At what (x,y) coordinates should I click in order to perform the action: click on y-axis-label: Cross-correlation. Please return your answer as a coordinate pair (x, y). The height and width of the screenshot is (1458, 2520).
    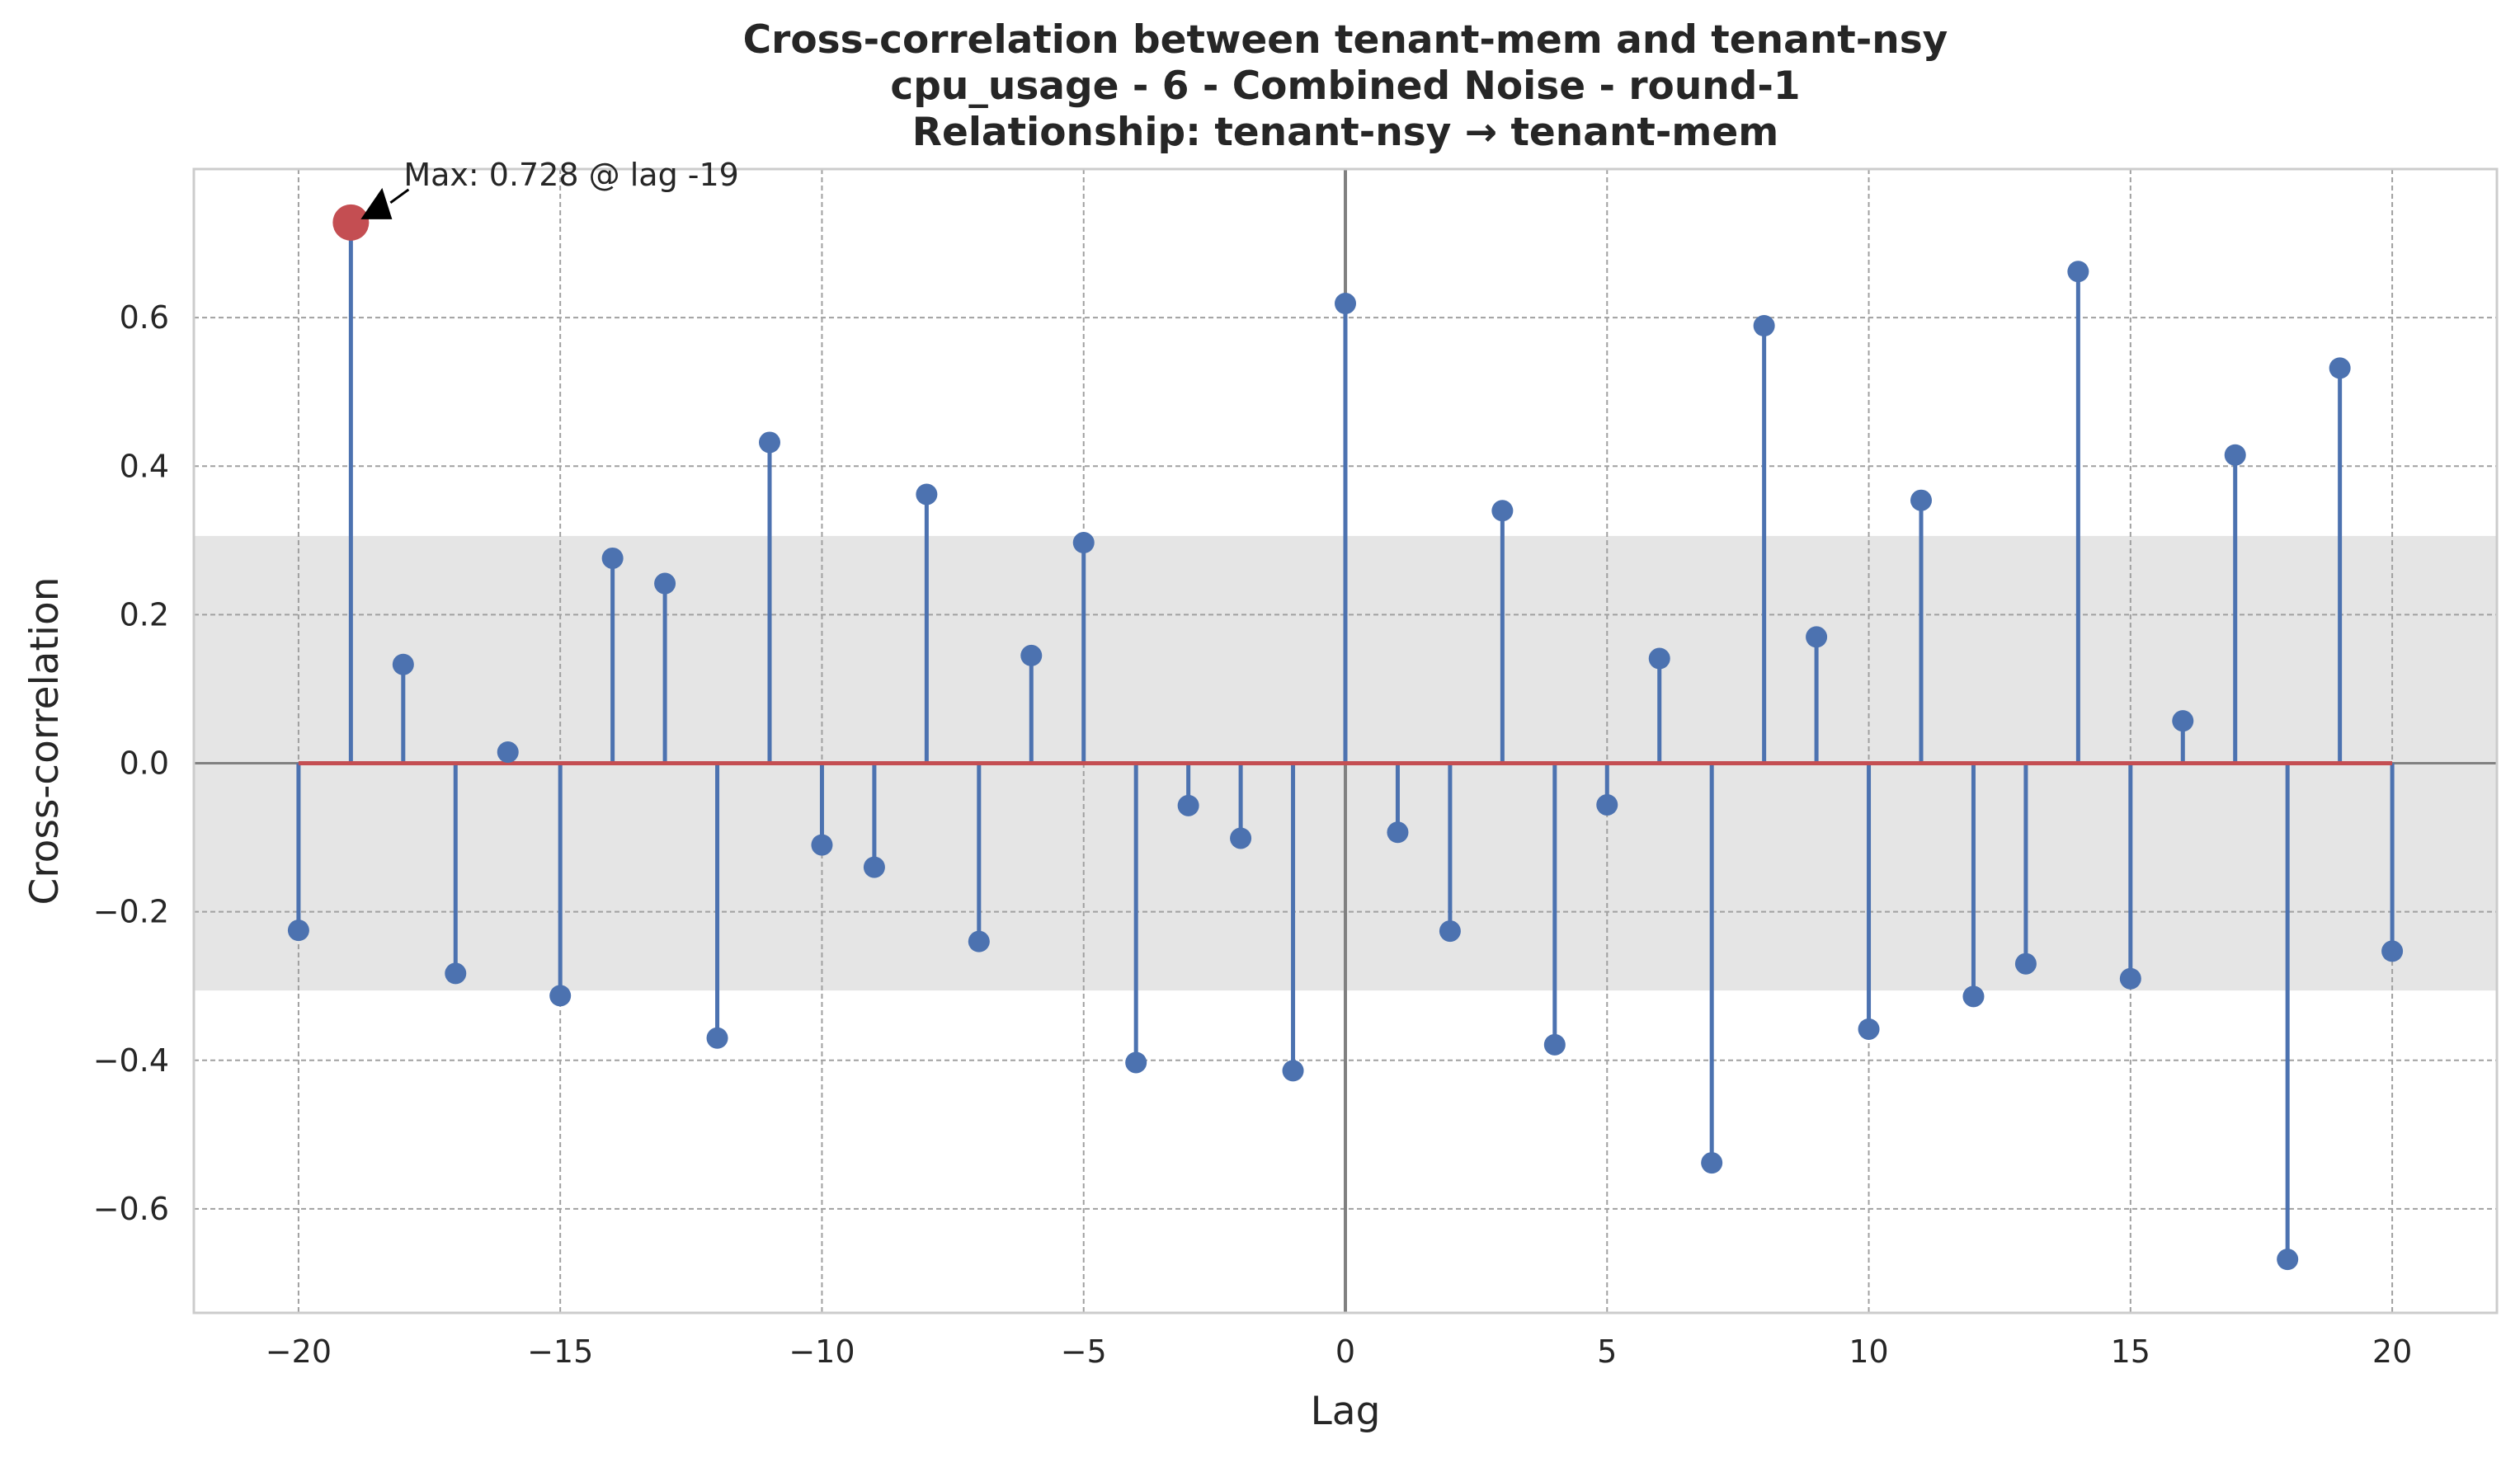
    Looking at the image, I should click on (45, 741).